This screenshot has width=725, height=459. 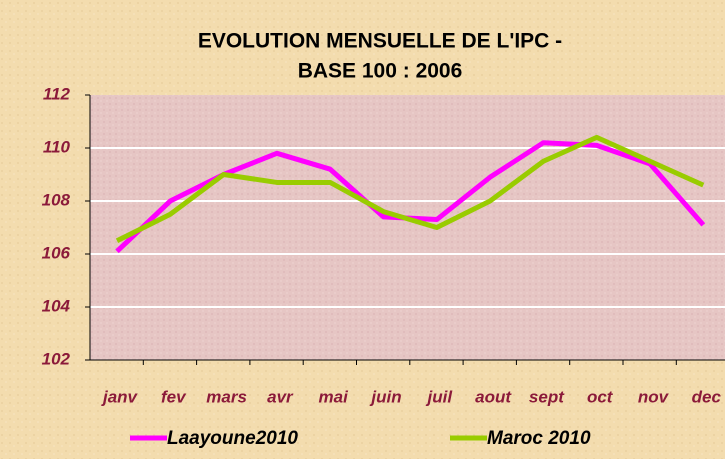 I want to click on x-tick-label: janv, so click(x=120, y=396).